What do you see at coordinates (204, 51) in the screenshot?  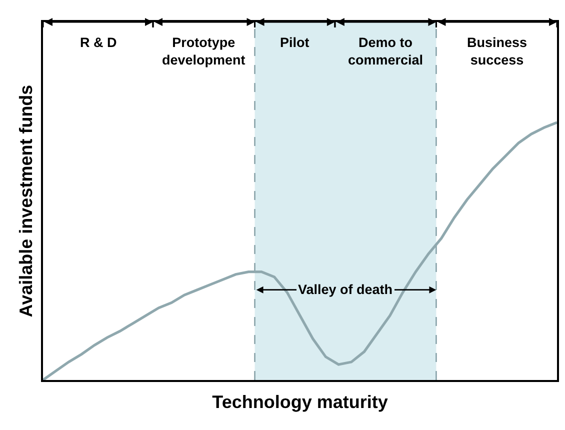 I see `text: Prototype development` at bounding box center [204, 51].